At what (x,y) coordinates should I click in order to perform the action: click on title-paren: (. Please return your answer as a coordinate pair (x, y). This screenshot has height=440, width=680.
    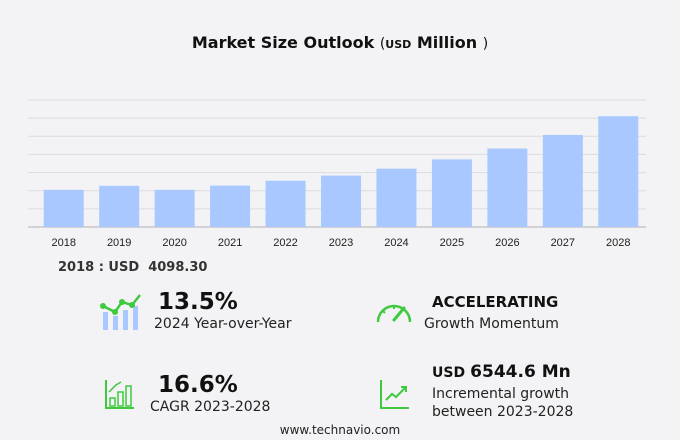
    Looking at the image, I should click on (382, 44).